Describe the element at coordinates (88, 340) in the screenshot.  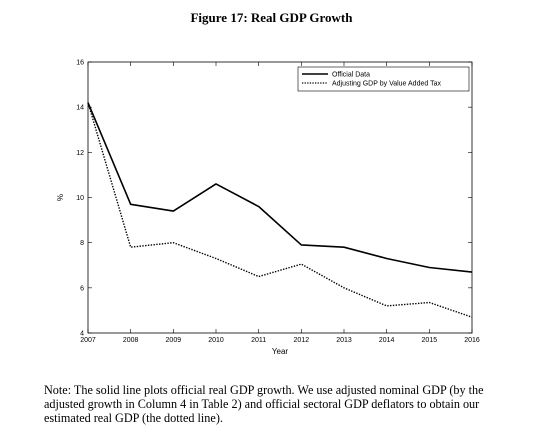
I see `x-tick-label: 2007` at that location.